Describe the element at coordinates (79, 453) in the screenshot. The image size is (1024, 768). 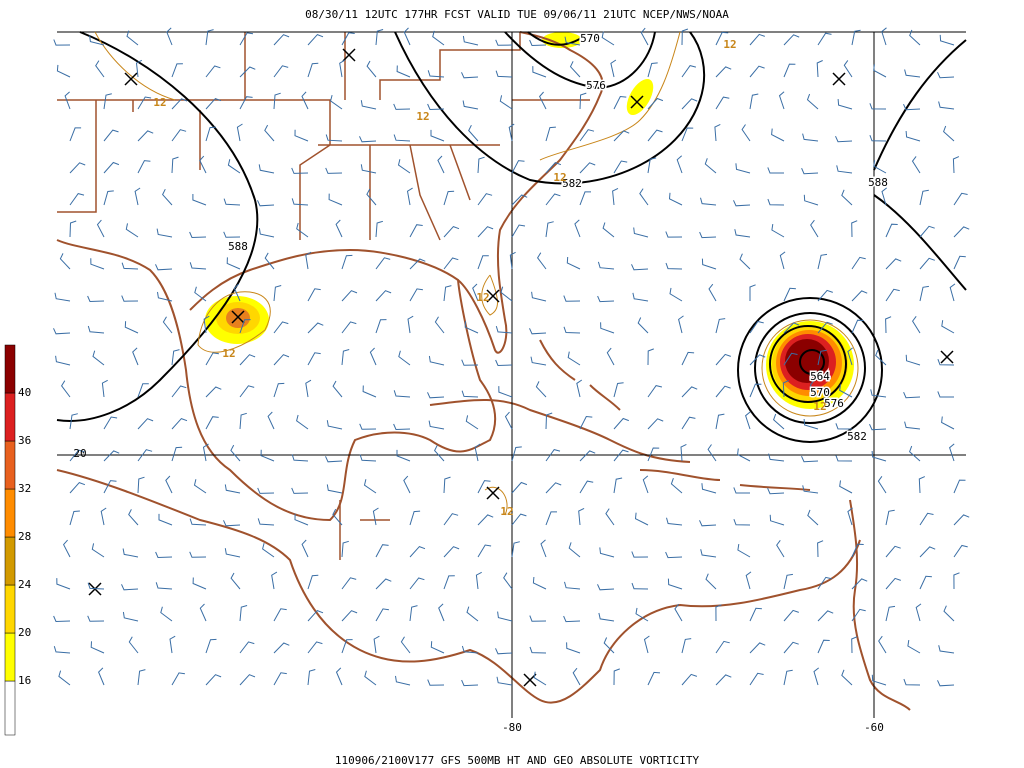
I see `latitude-label: 20` at that location.